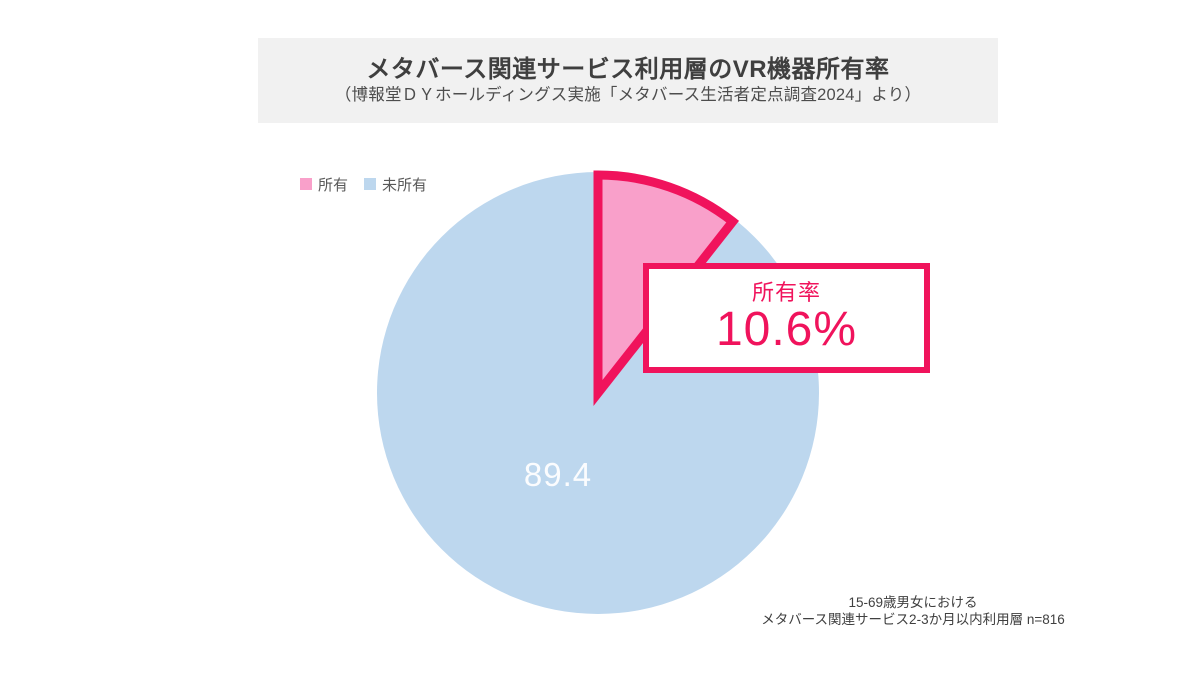 The image size is (1200, 675). What do you see at coordinates (370, 184) in the screenshot?
I see `not-owned-swatch-icon` at bounding box center [370, 184].